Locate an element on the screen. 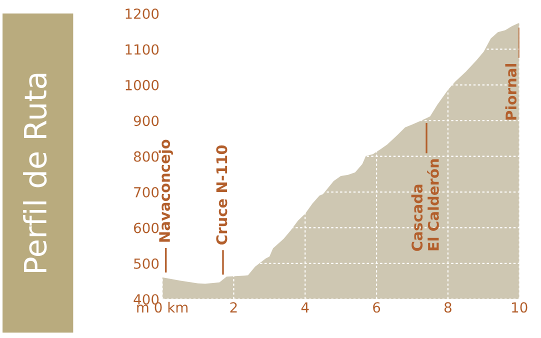  y-tick-label: 900 is located at coordinates (146, 121).